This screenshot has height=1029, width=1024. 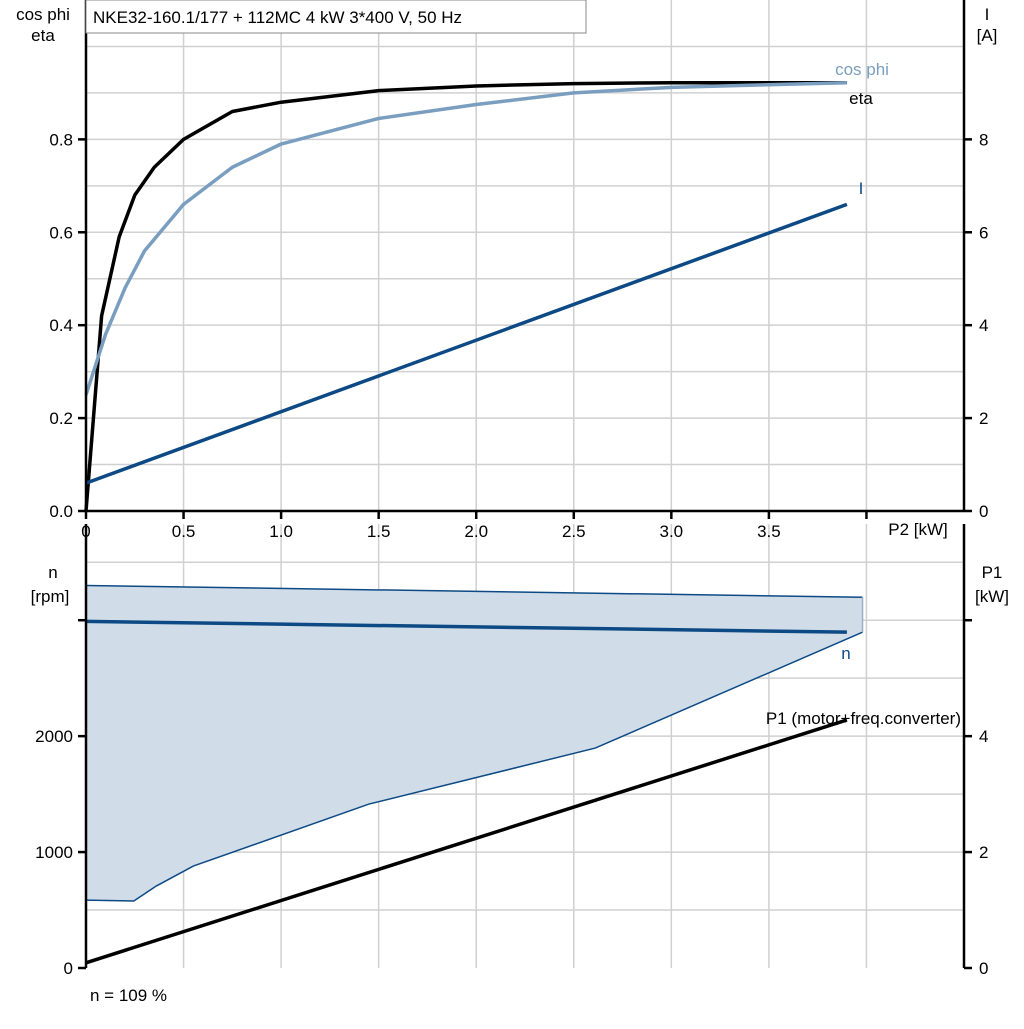 I want to click on legend-speed: n, so click(x=845, y=653).